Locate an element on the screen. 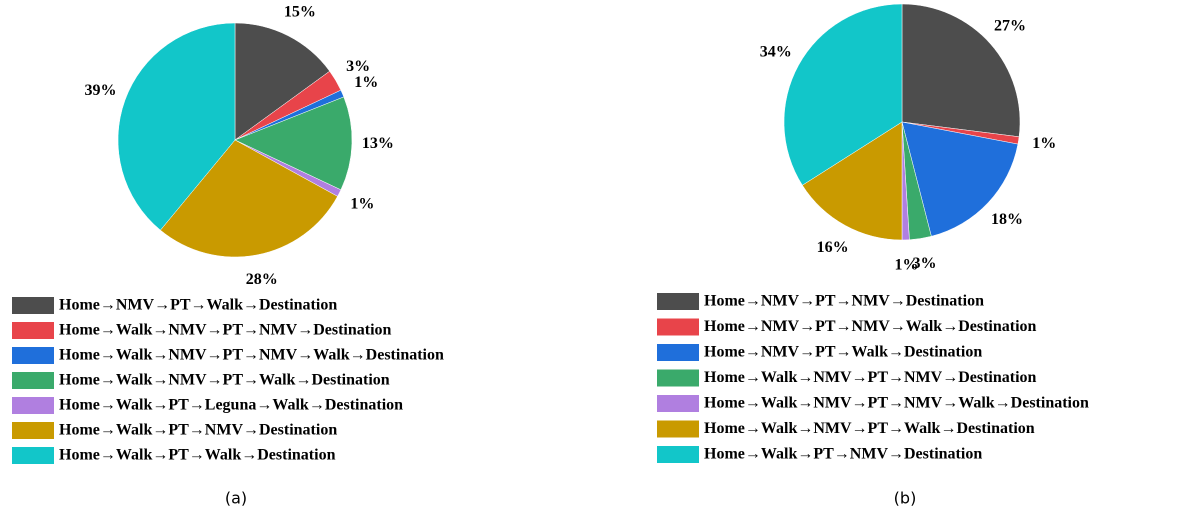 The width and height of the screenshot is (1202, 517). slice-label: 39% is located at coordinates (100, 90).